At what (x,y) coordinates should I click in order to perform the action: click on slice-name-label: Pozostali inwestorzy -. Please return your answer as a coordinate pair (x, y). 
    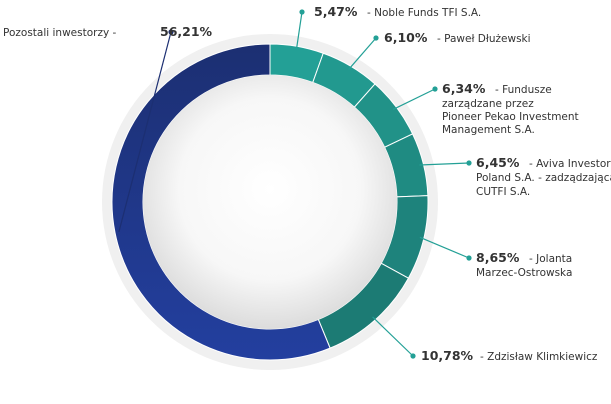
    Looking at the image, I should click on (60, 33).